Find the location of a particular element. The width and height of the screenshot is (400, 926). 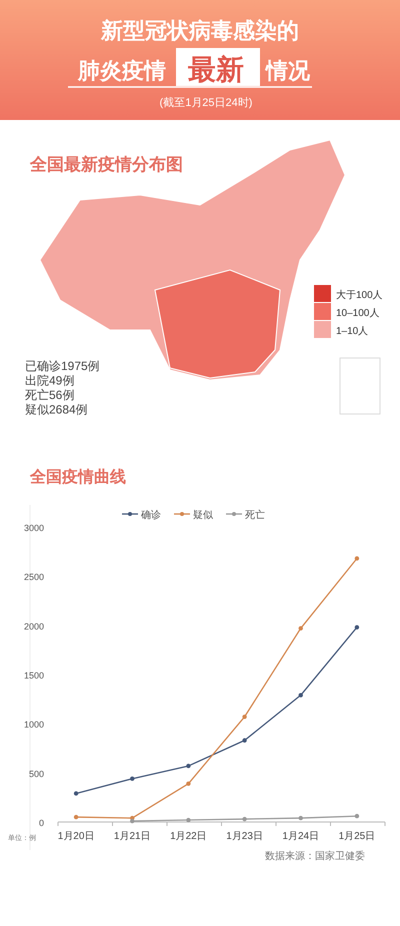

x-tick-label: 1月23日 is located at coordinates (244, 836).